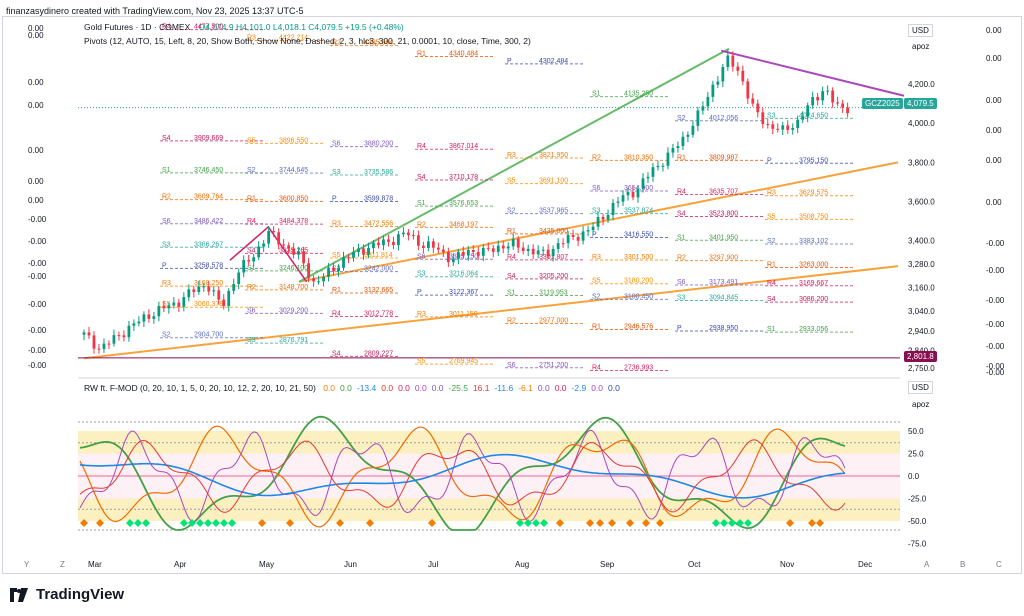 The height and width of the screenshot is (616, 1024). I want to click on currency-selector-2: USD, so click(920, 387).